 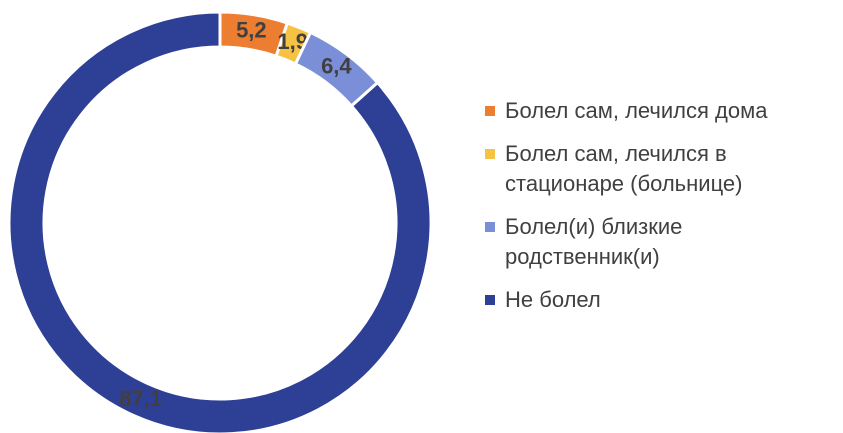 What do you see at coordinates (336, 66) in the screenshot?
I see `data-label: 6,4` at bounding box center [336, 66].